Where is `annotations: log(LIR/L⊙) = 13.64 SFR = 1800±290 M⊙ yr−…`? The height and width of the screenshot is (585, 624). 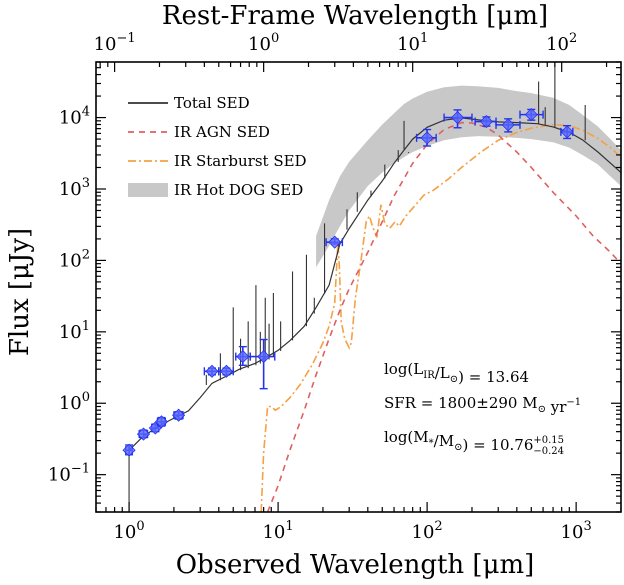
annotations: log(LIR/L⊙) = 13.64 SFR = 1800±290 M⊙ yr−… is located at coordinates (482, 408).